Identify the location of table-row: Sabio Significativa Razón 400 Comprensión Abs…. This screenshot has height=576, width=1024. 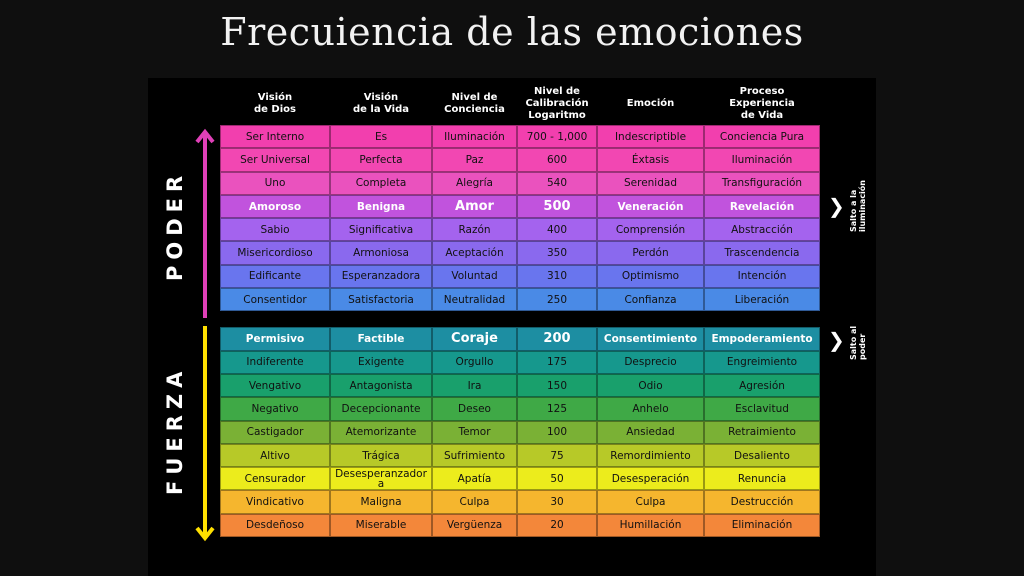
(520, 230).